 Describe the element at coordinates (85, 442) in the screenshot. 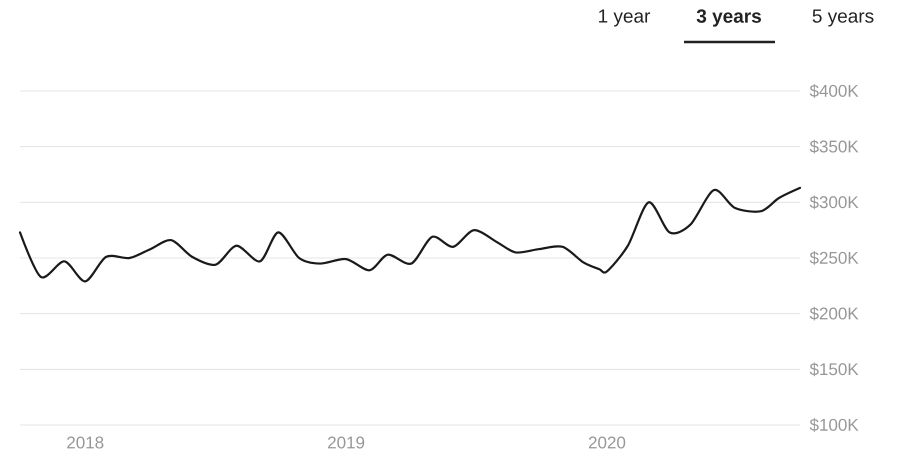

I see `x-tick-label: 2018` at that location.